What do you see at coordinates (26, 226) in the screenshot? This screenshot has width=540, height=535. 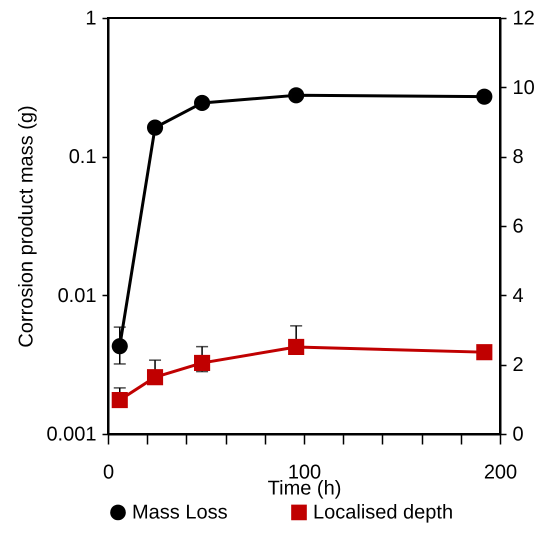 I see `y-axis-title: Corrosion product mass (g)` at bounding box center [26, 226].